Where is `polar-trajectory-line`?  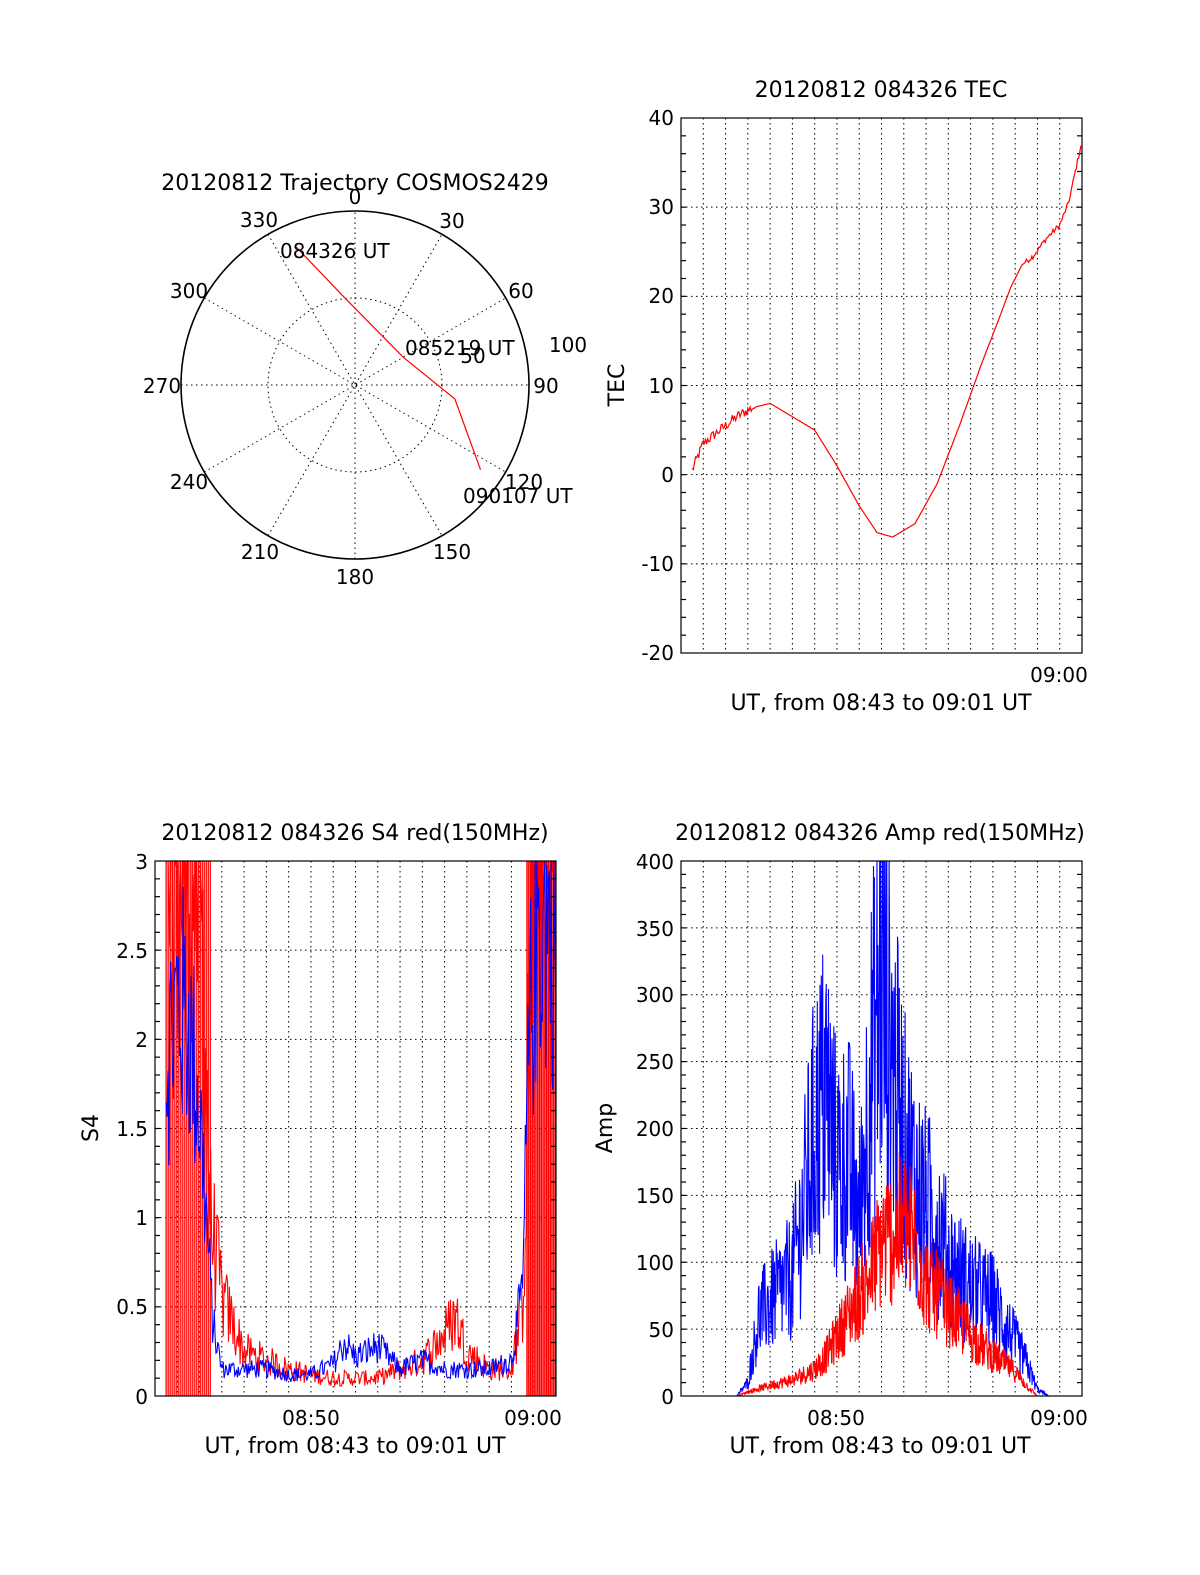
polar-trajectory-line is located at coordinates (389, 358).